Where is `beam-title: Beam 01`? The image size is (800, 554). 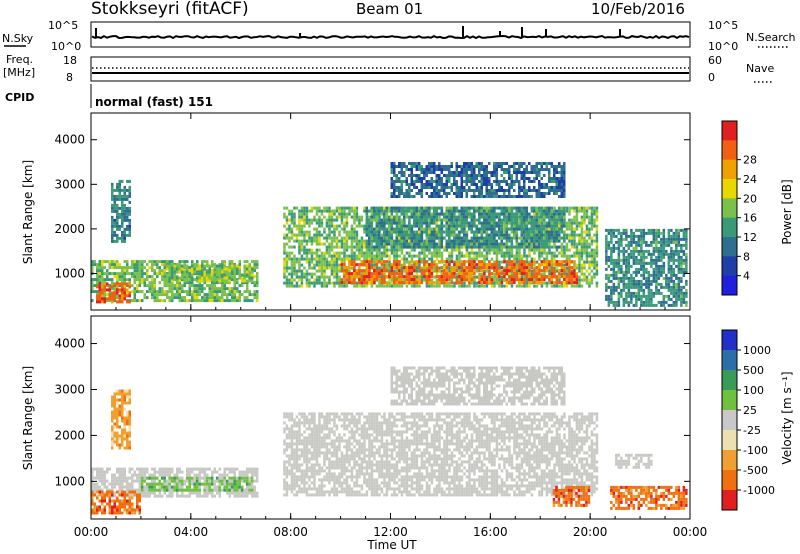 beam-title: Beam 01 is located at coordinates (389, 9).